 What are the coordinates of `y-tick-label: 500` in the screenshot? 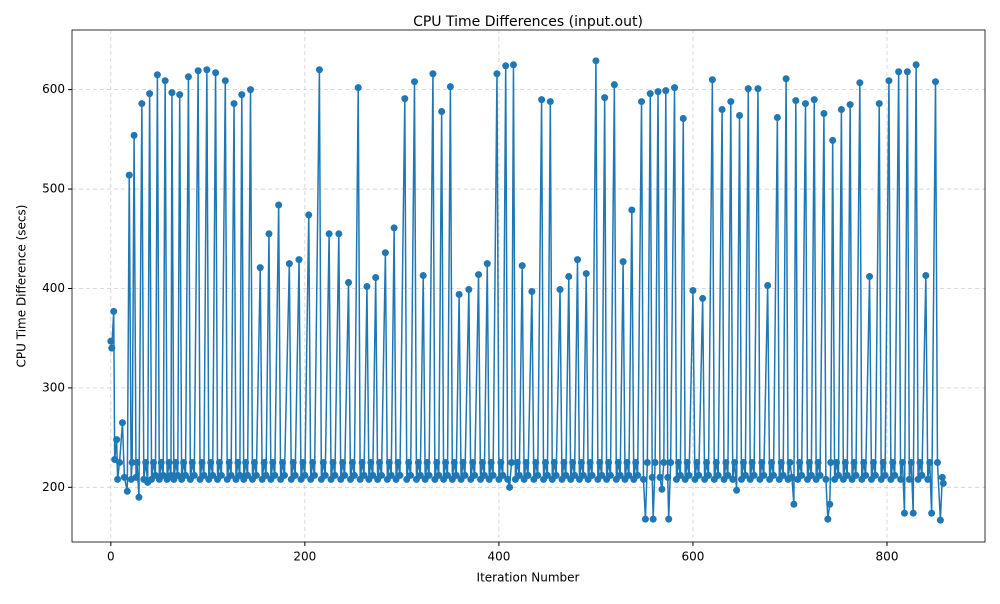 It's located at (53, 189).